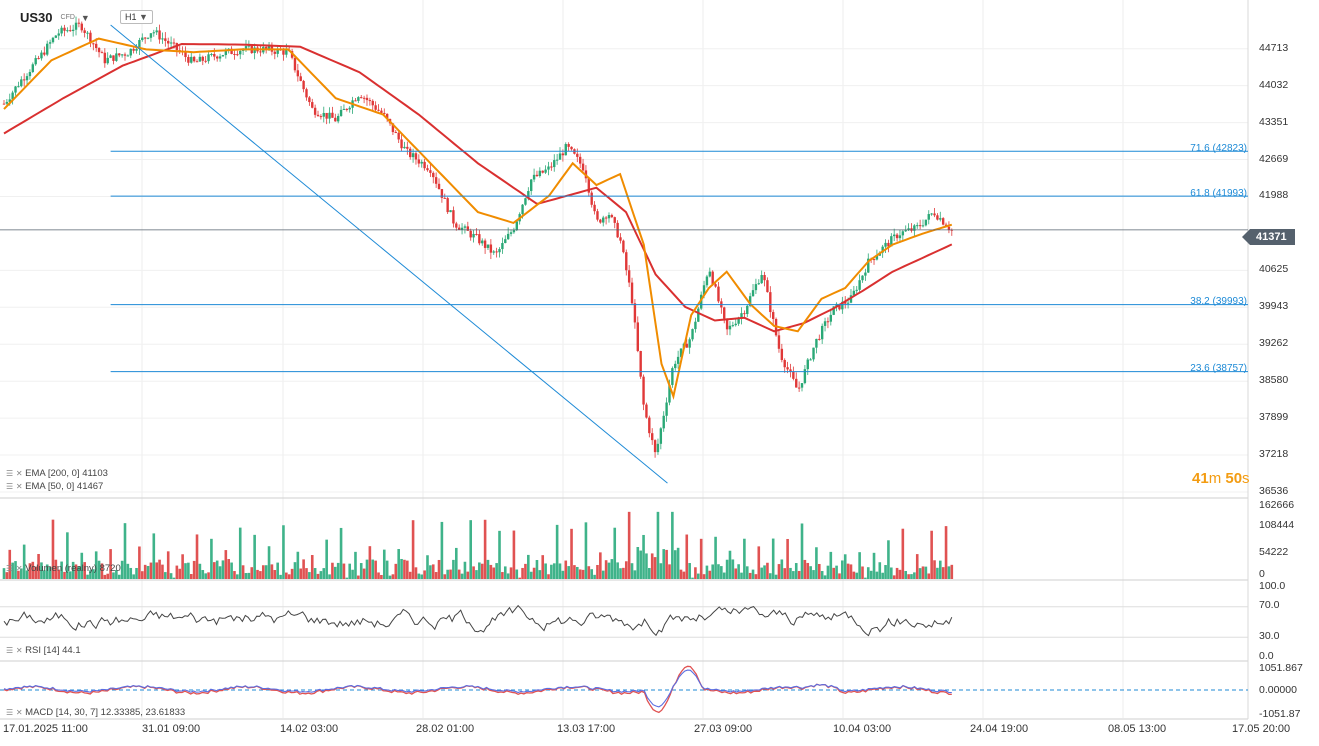 The width and height of the screenshot is (1319, 746). I want to click on chevron-down-icon: ▼, so click(85, 17).